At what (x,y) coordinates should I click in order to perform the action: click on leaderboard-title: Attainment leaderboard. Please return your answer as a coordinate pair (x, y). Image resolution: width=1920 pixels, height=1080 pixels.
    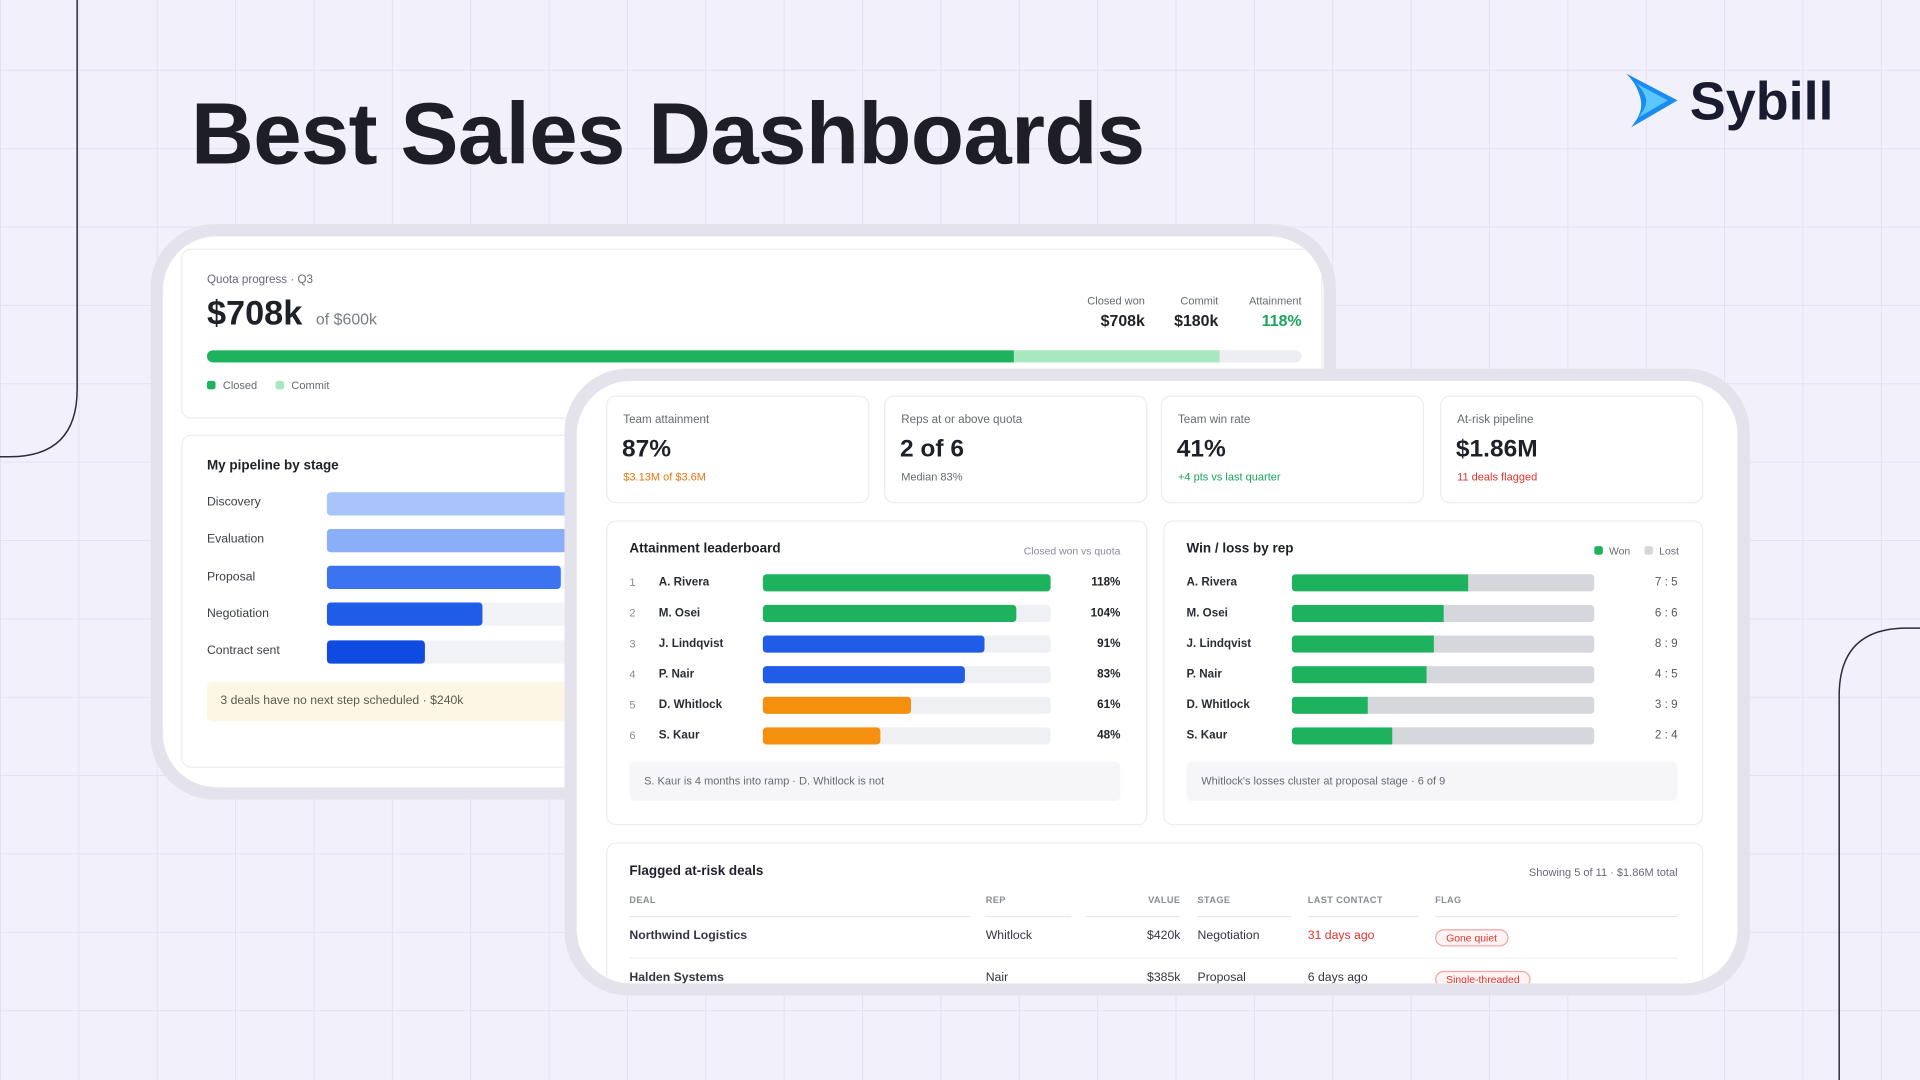
    Looking at the image, I should click on (705, 549).